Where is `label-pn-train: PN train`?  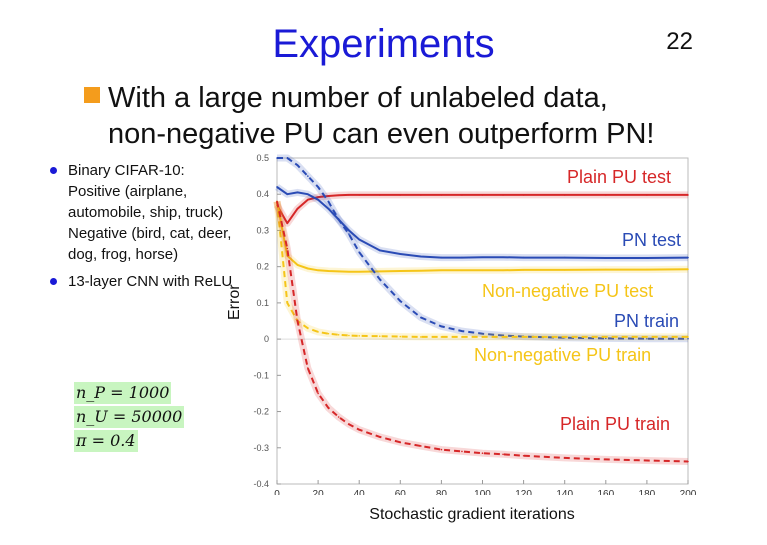 label-pn-train: PN train is located at coordinates (647, 321).